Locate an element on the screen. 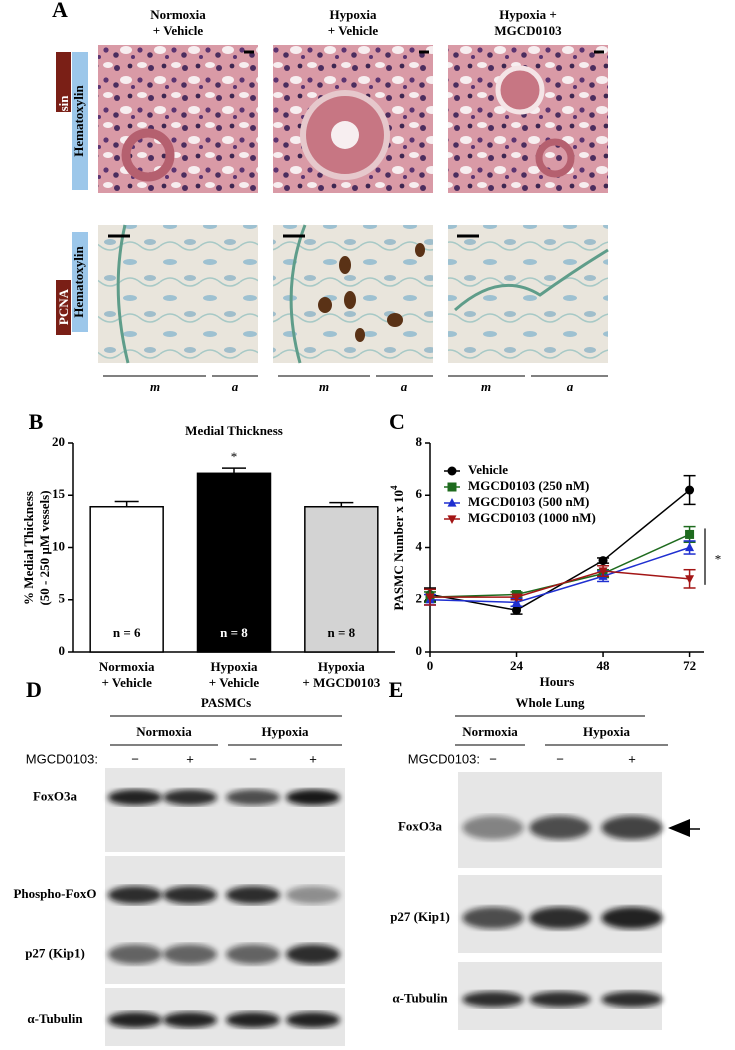 This screenshot has width=735, height=1050. blot-title: PASMCs is located at coordinates (226, 702).